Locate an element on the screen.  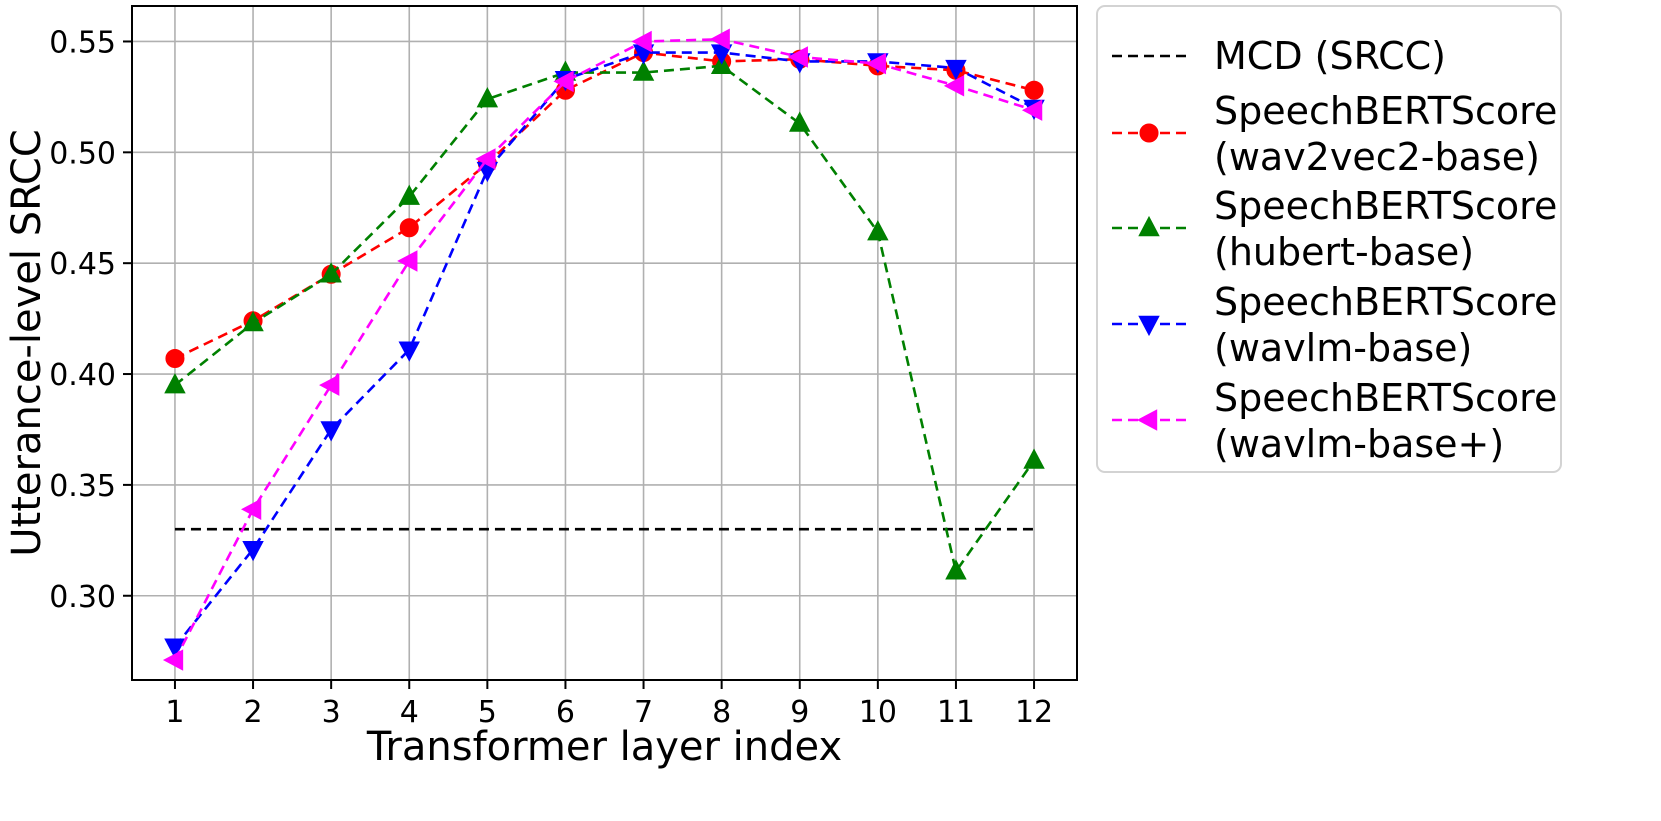
x-tick-label: 8 is located at coordinates (721, 712).